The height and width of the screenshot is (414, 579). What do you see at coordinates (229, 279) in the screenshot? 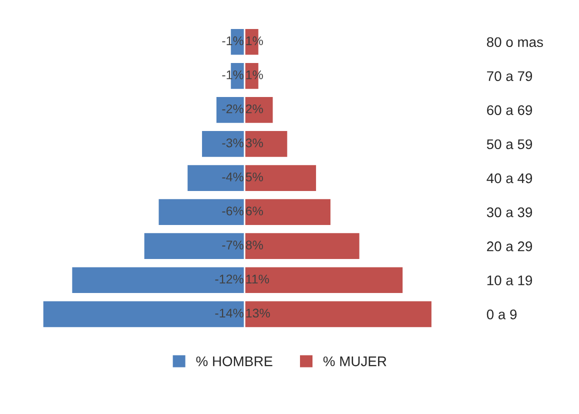
I see `data-label: -12%` at bounding box center [229, 279].